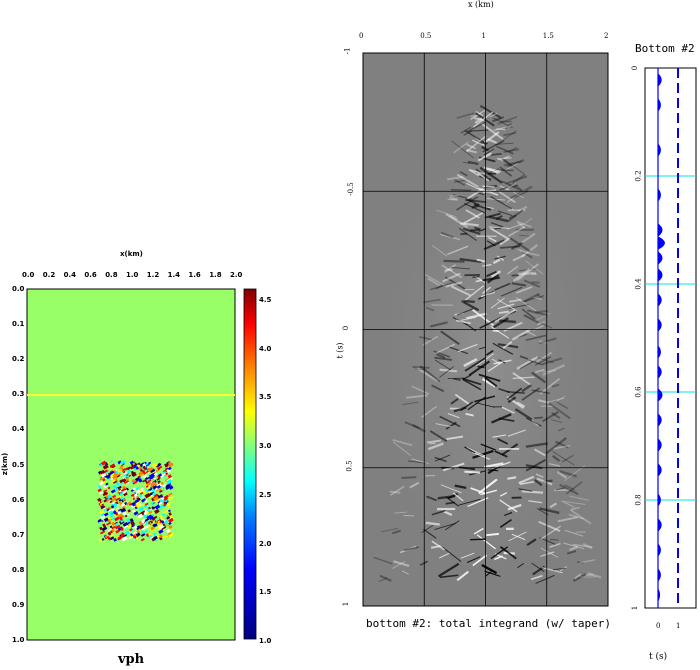 The image size is (700, 670). Describe the element at coordinates (265, 494) in the screenshot. I see `vph-colorbar-tick: 2.5` at that location.